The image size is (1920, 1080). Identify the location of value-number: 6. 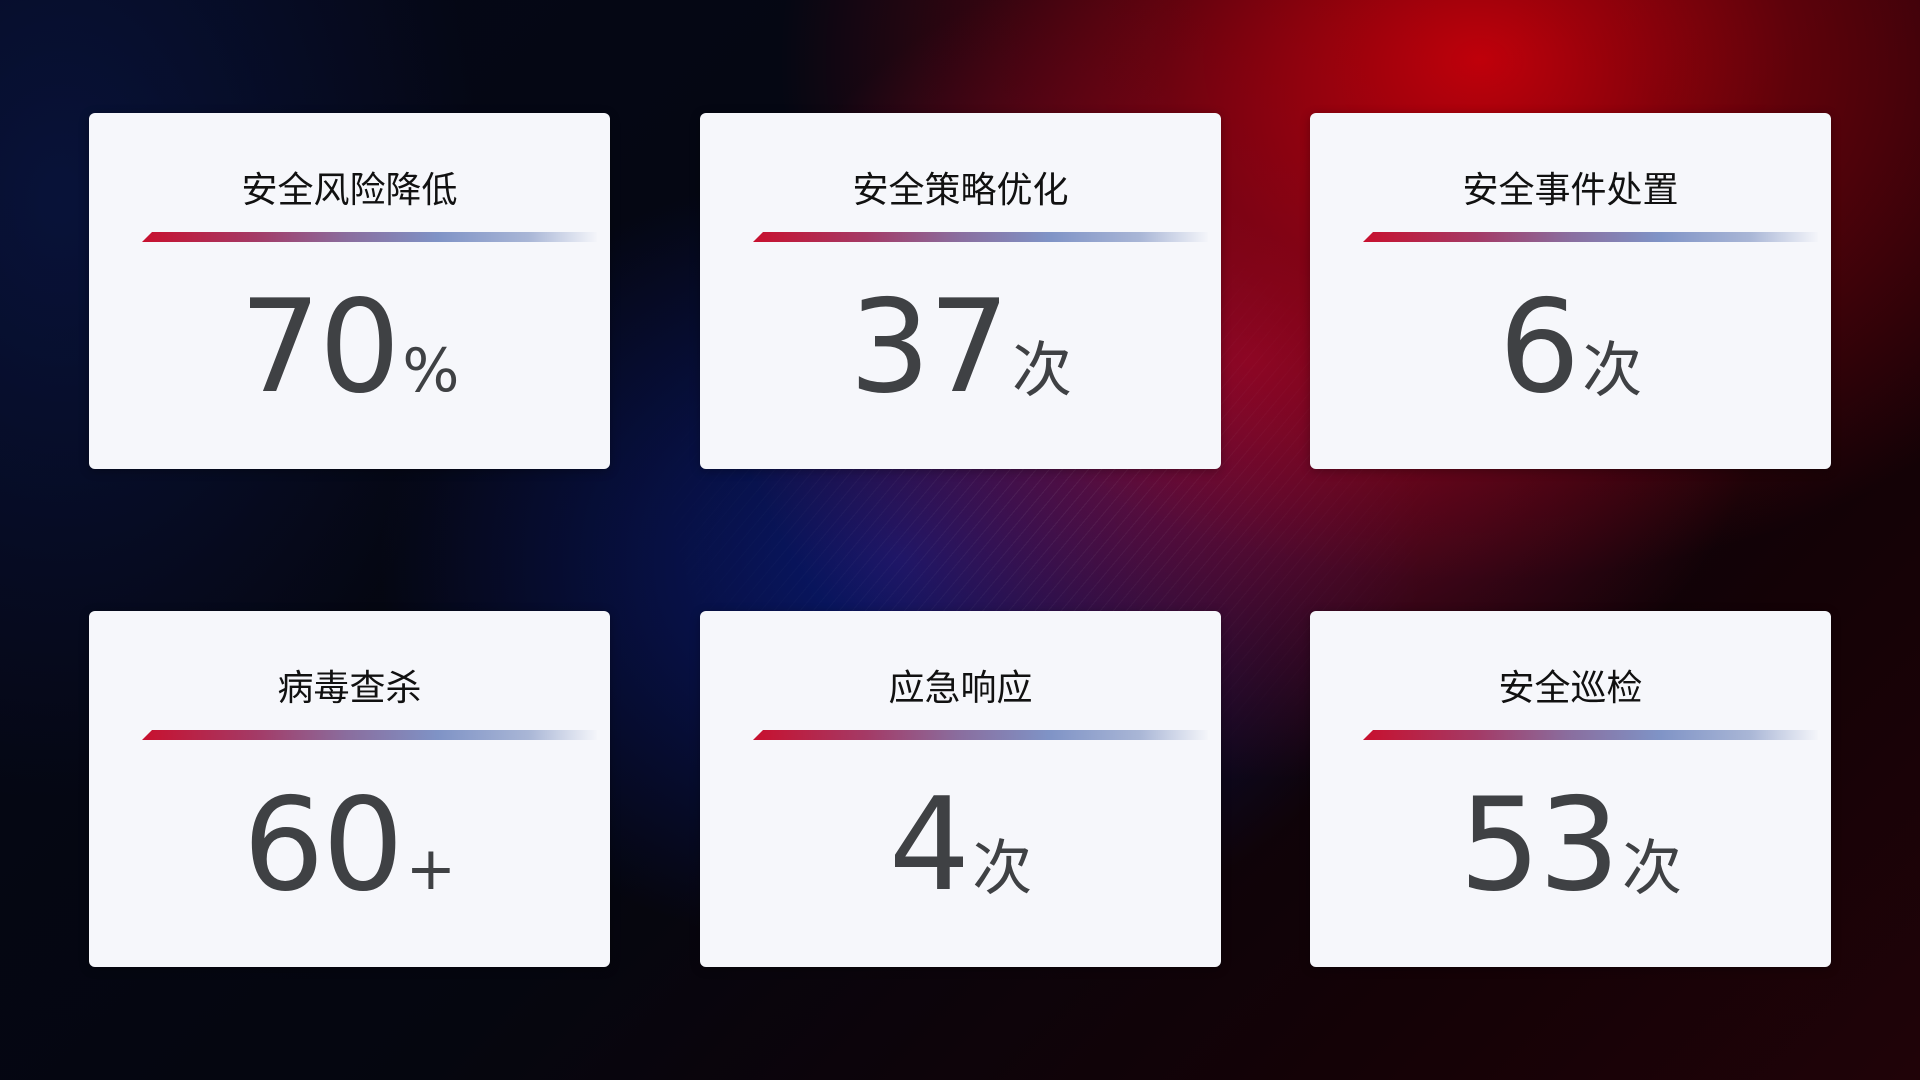
(1539, 347).